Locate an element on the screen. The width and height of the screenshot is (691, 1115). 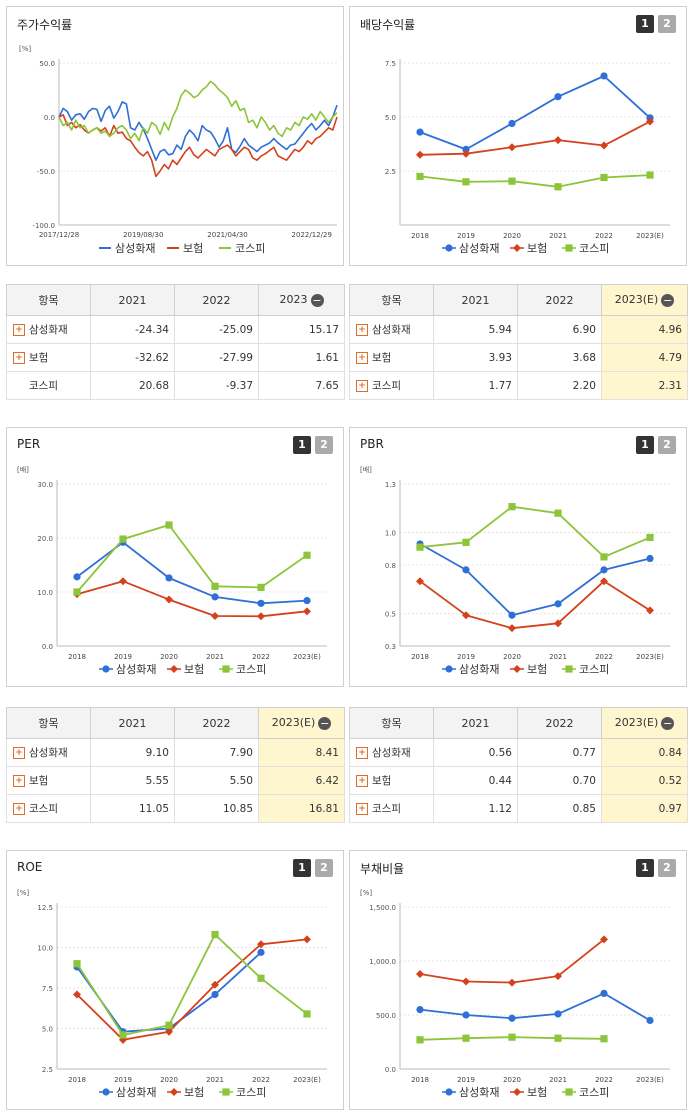
y-unit-label: [배] is located at coordinates (366, 469).